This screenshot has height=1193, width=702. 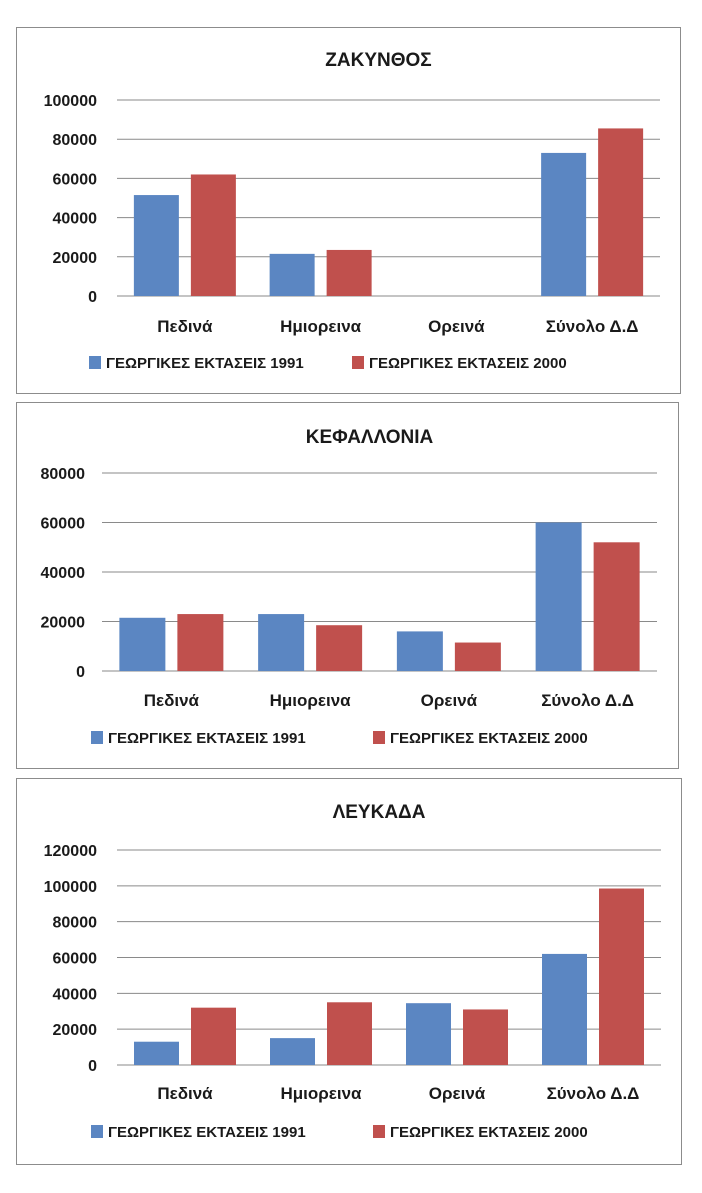 What do you see at coordinates (70, 851) in the screenshot?
I see `y-tick-label: 120000` at bounding box center [70, 851].